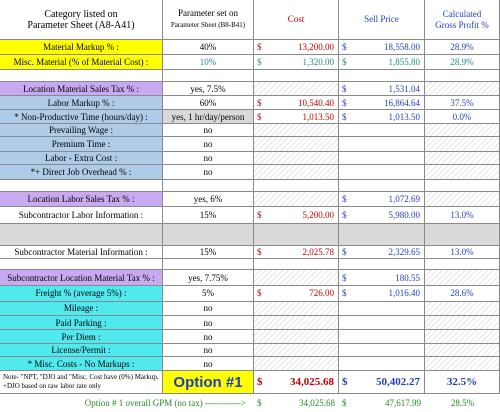  Describe the element at coordinates (81, 278) in the screenshot. I see `row-label-cell: Subcontractor Location Material Tax % :` at that location.